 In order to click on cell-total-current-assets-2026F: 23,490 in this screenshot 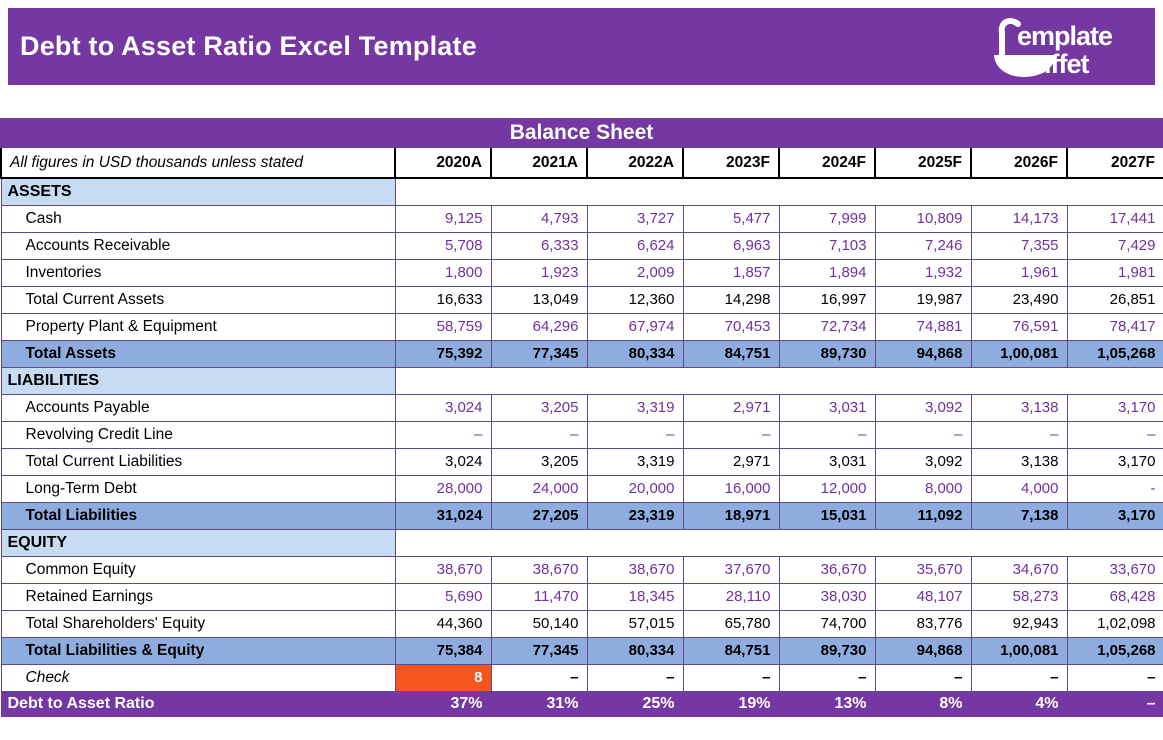, I will do `click(1019, 299)`.